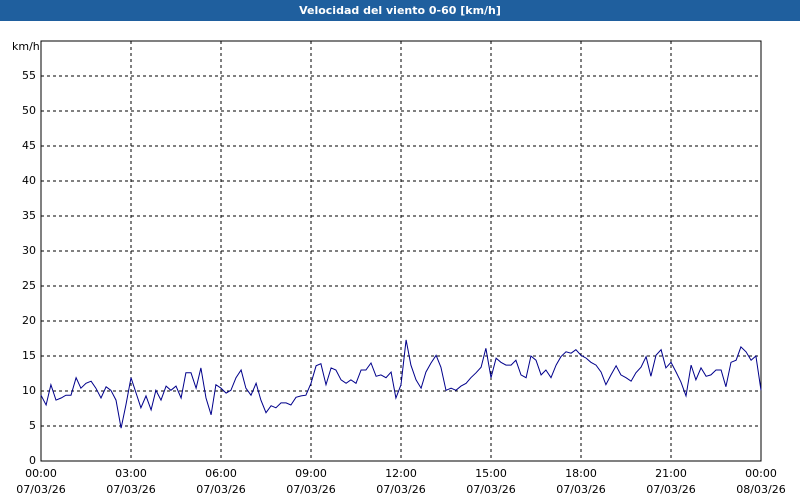  What do you see at coordinates (671, 473) in the screenshot?
I see `x-tick-label: 21:00` at bounding box center [671, 473].